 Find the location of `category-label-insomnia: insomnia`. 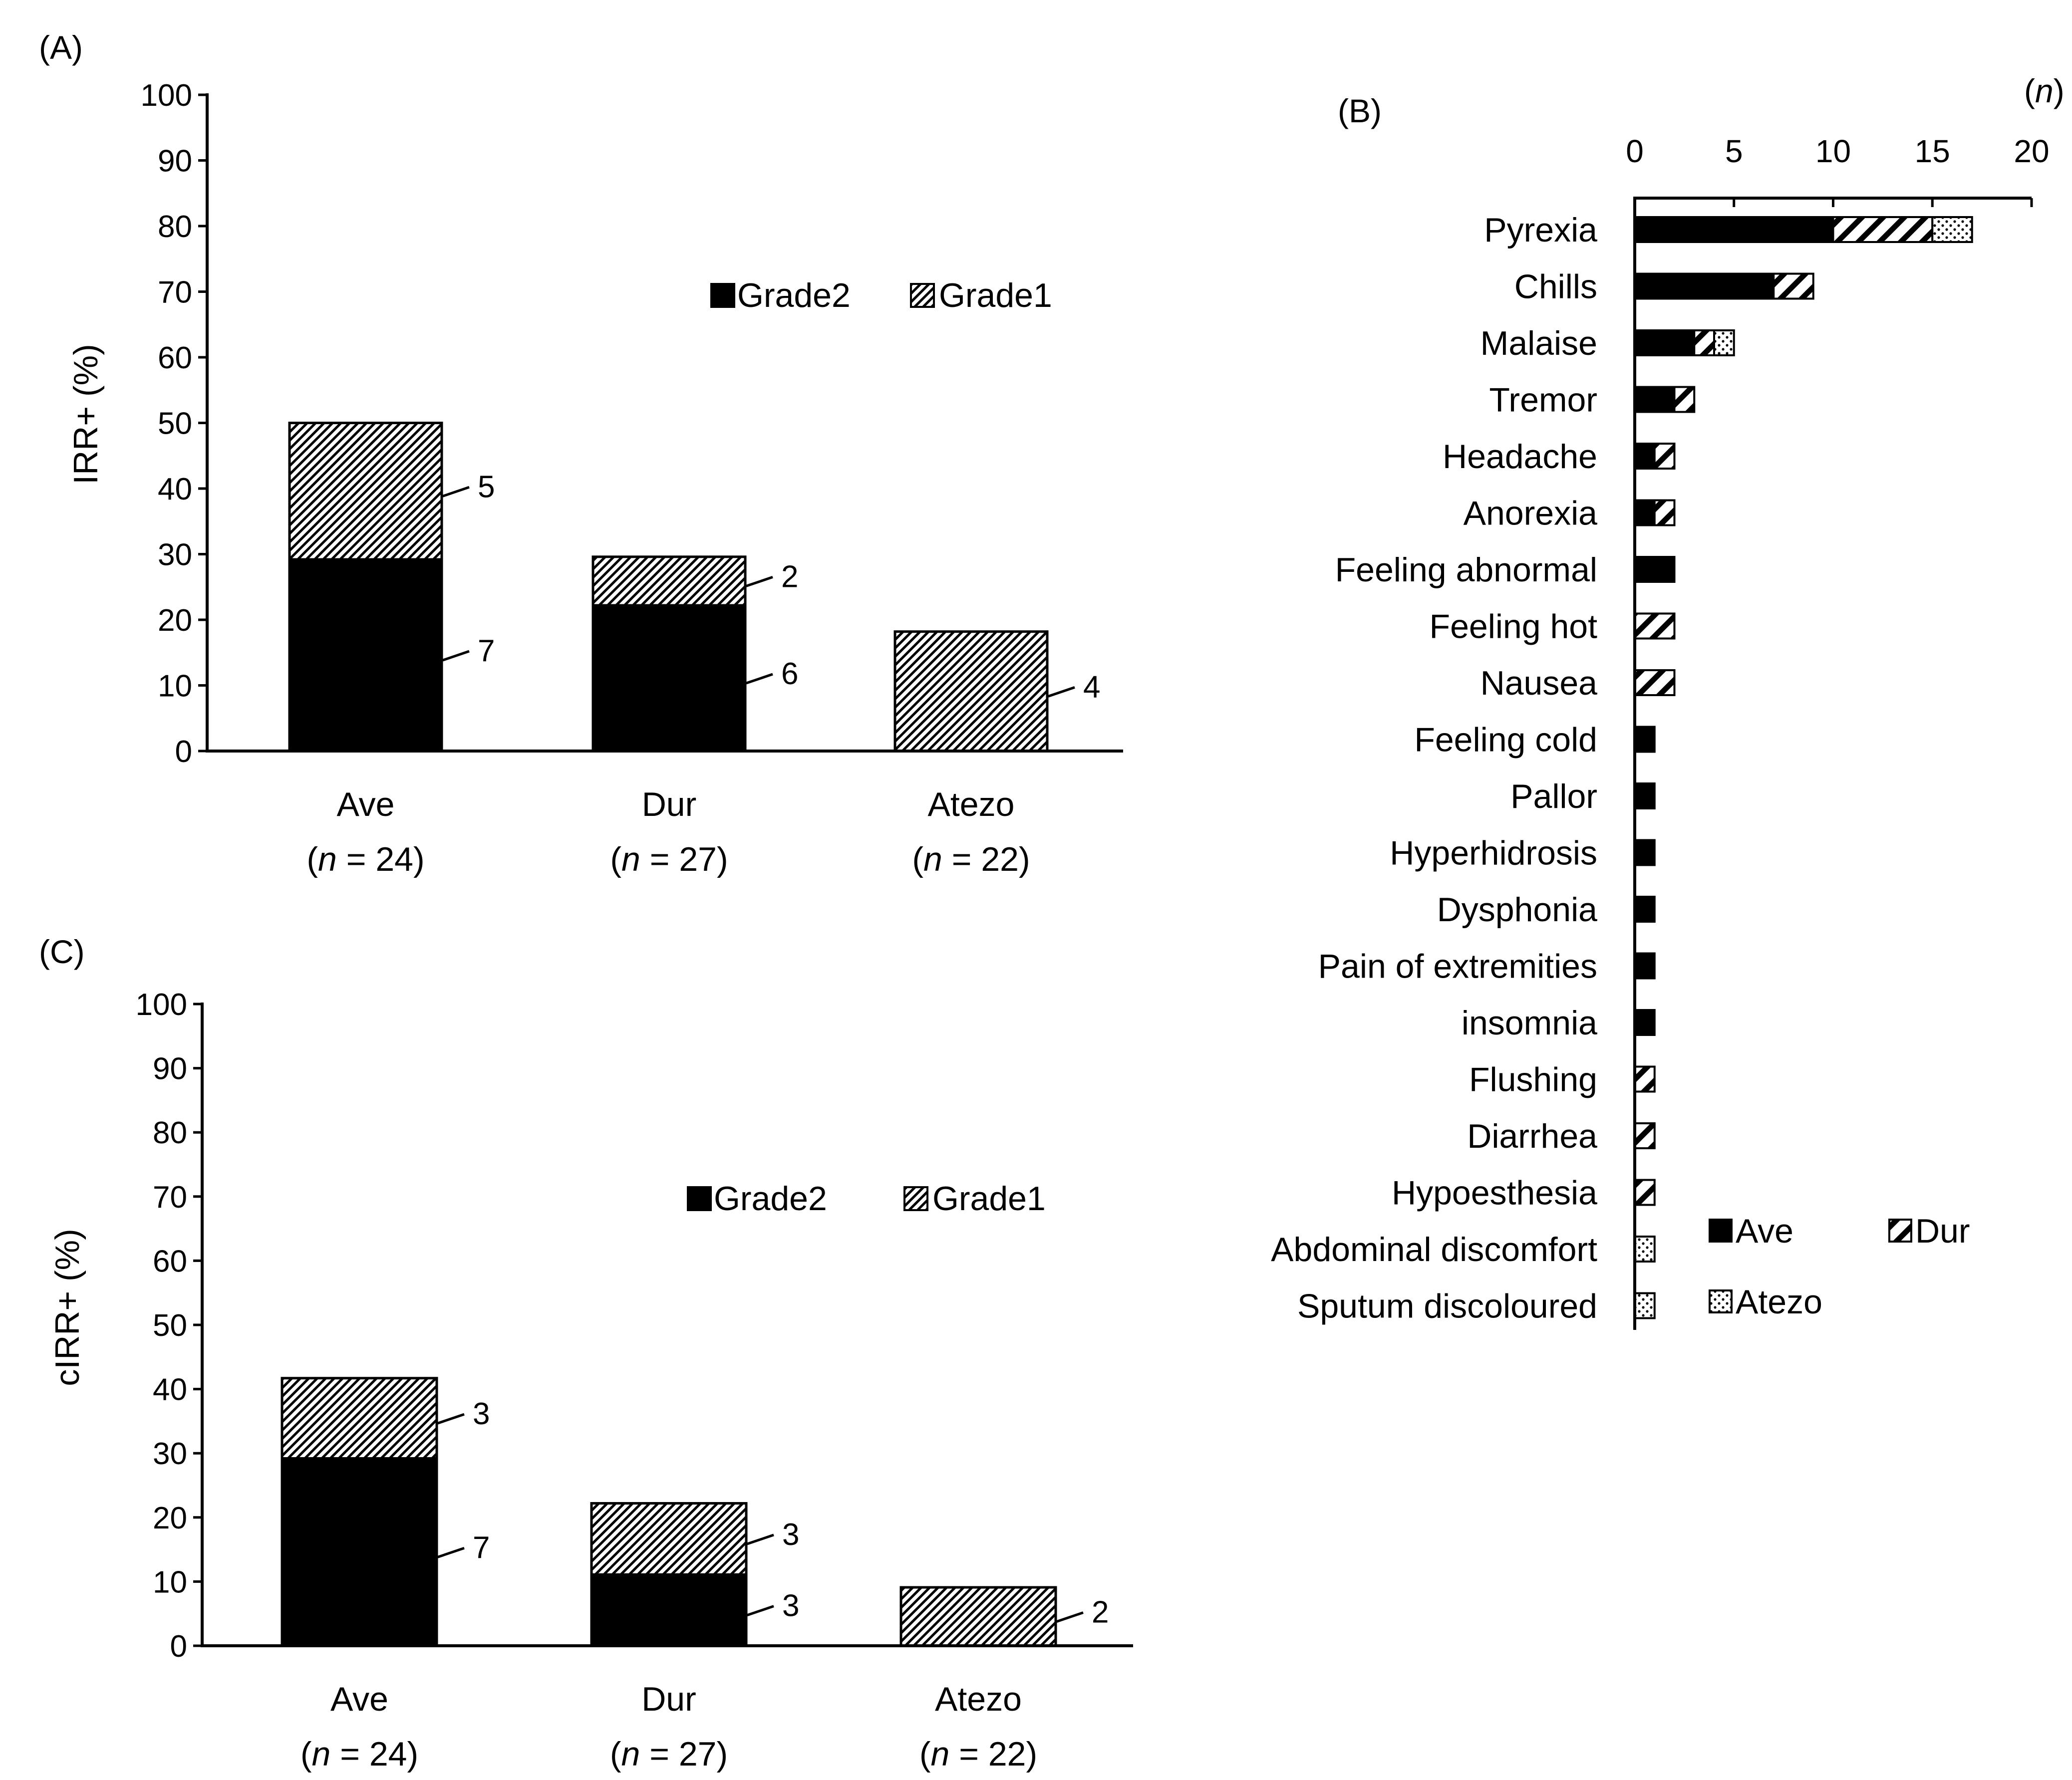

category-label-insomnia: insomnia is located at coordinates (1530, 1023).